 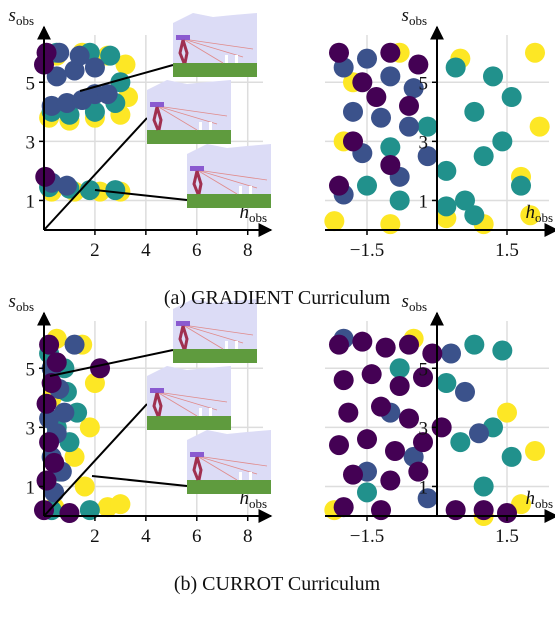 What do you see at coordinates (197, 250) in the screenshot?
I see `x-tick-label: 6` at bounding box center [197, 250].